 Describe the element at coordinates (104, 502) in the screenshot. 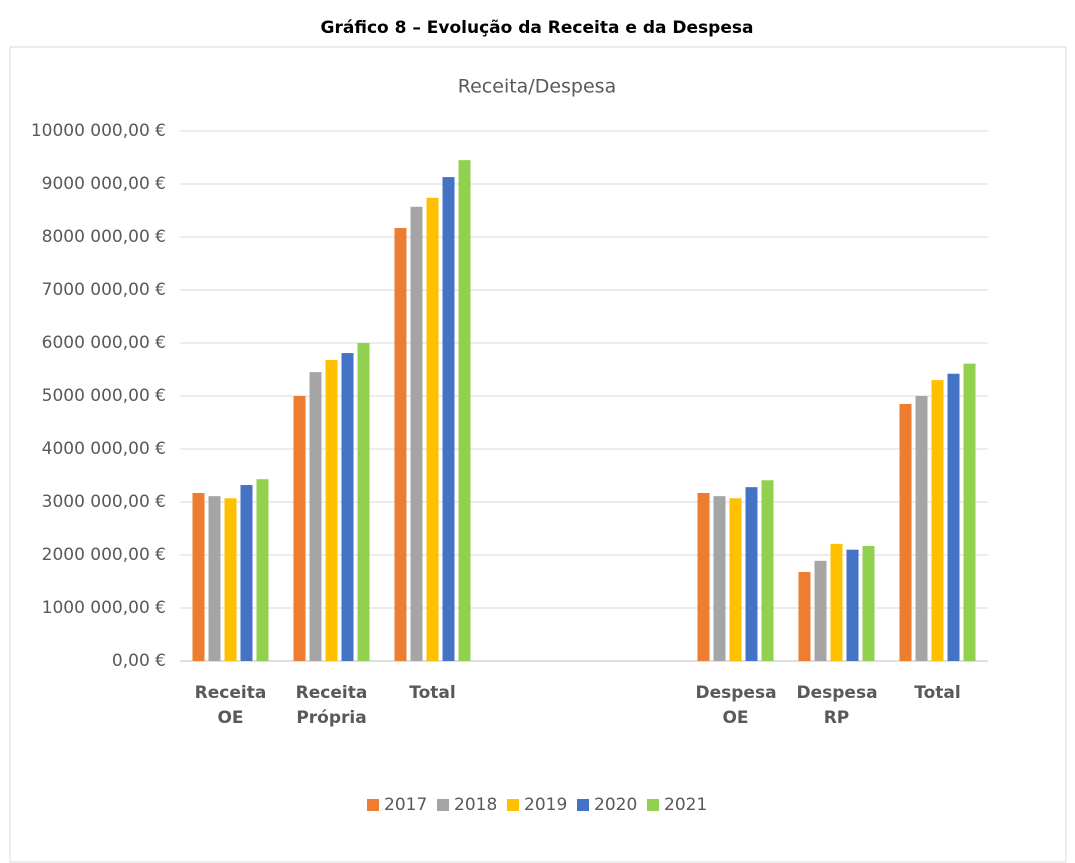

I see `y-tick-label: 3000 000,00 €` at that location.